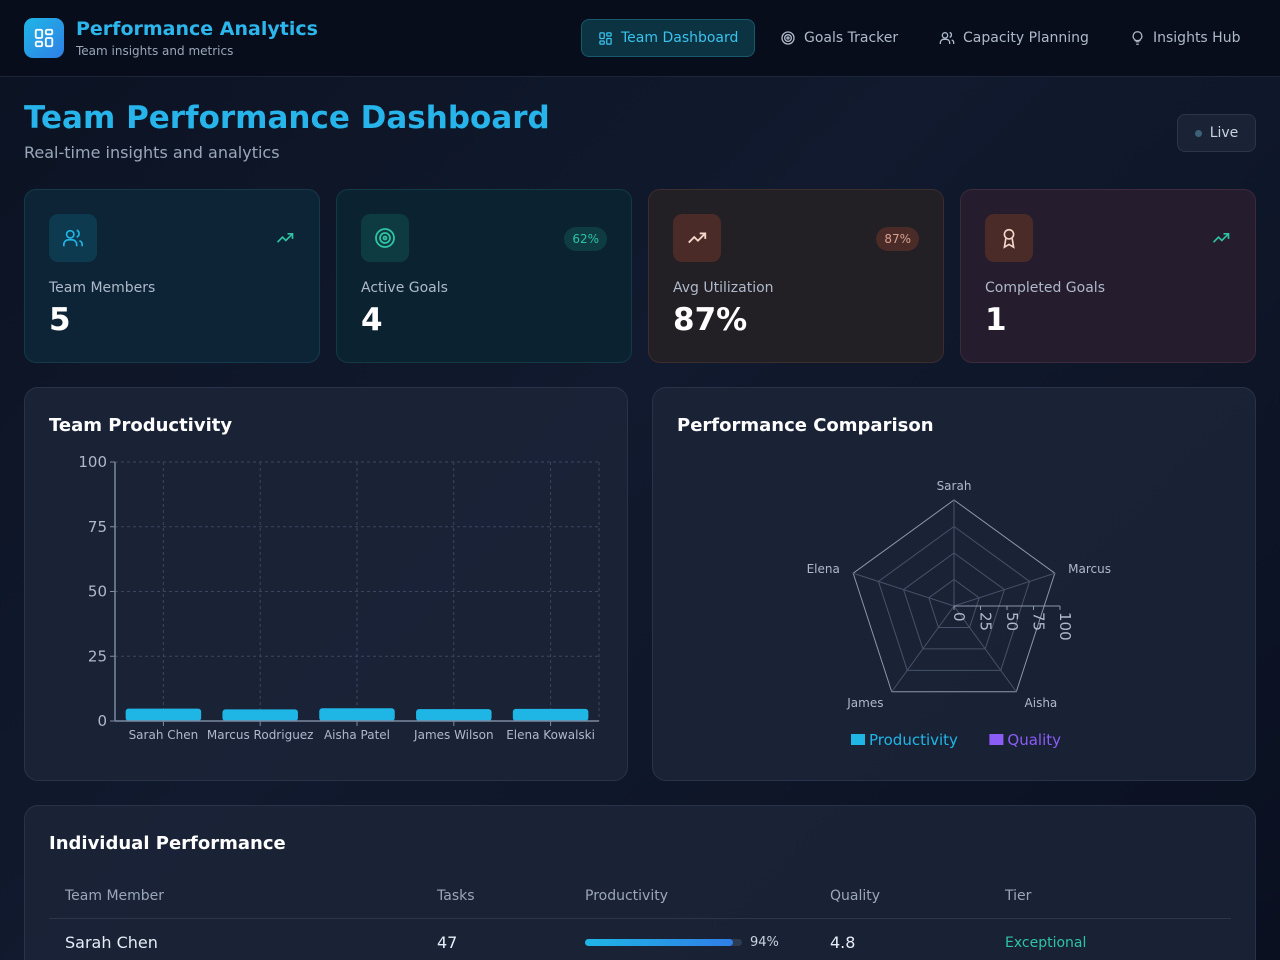 This screenshot has height=960, width=1280. What do you see at coordinates (1039, 621) in the screenshot?
I see `radar-tick-label: 75` at bounding box center [1039, 621].